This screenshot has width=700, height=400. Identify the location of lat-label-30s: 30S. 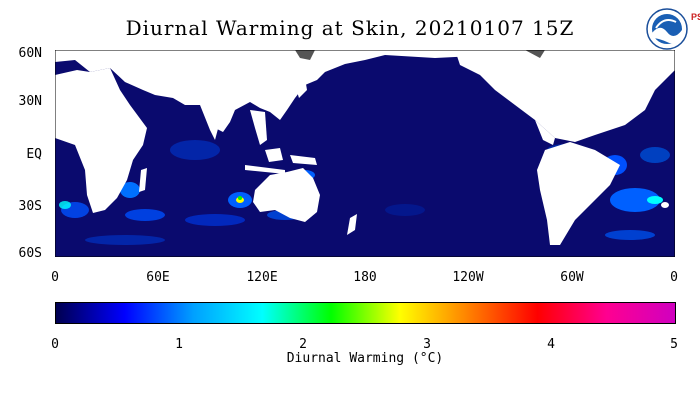
(30, 206).